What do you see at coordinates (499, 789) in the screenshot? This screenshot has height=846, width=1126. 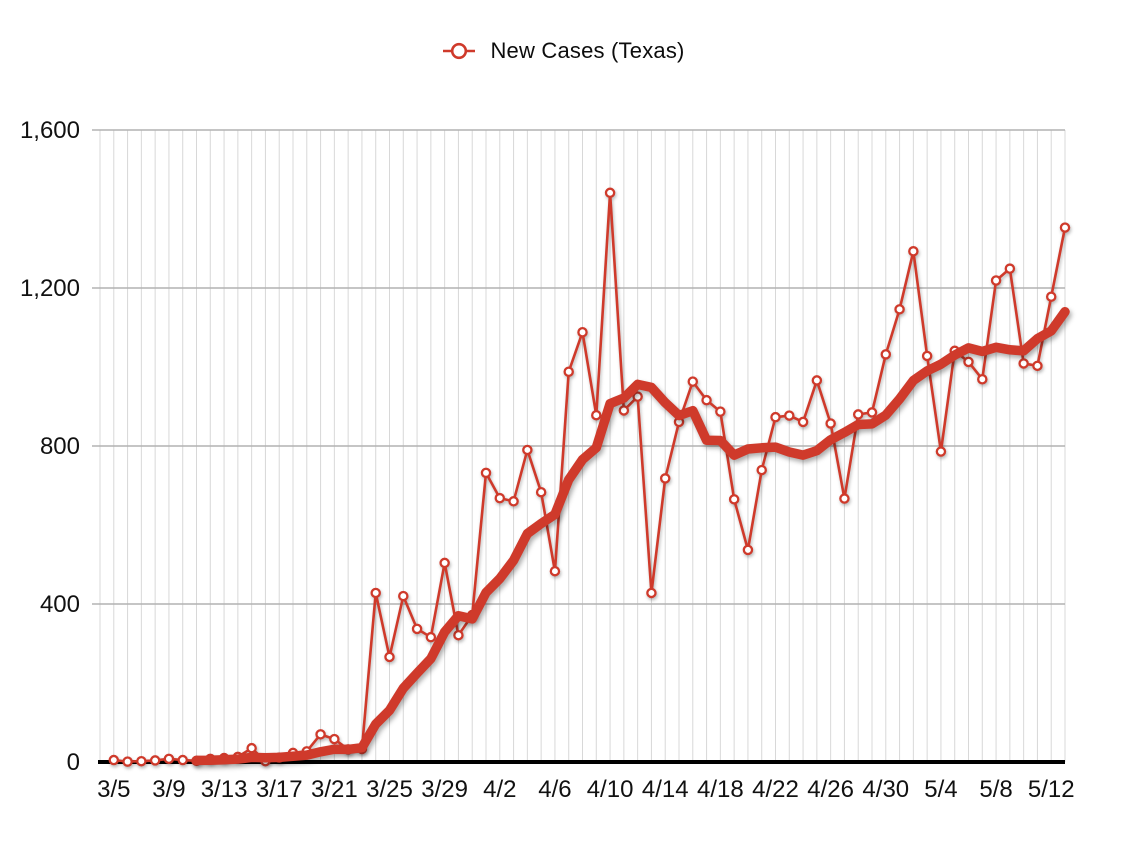 I see `x-axis-tick-label: 4/2` at bounding box center [499, 789].